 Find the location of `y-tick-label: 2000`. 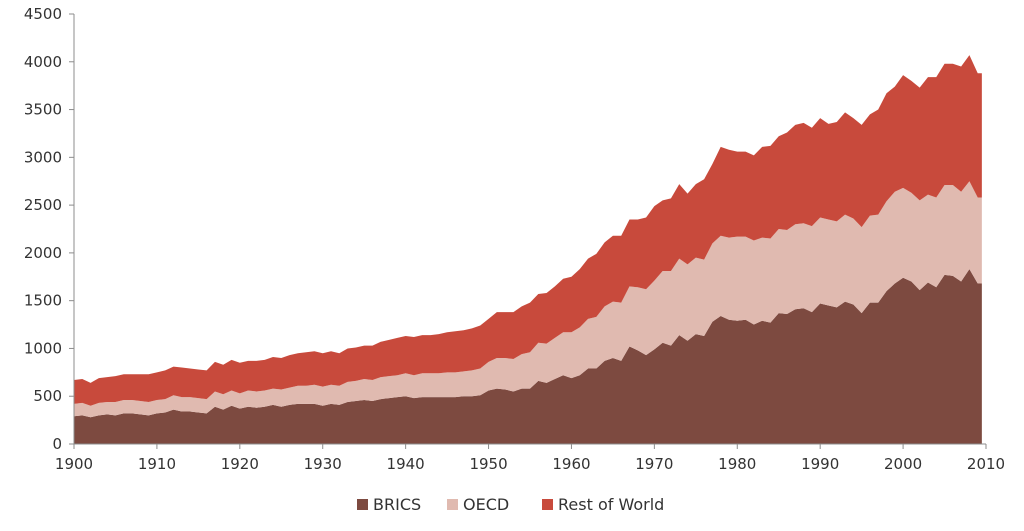

y-tick-label: 2000 is located at coordinates (43, 253).